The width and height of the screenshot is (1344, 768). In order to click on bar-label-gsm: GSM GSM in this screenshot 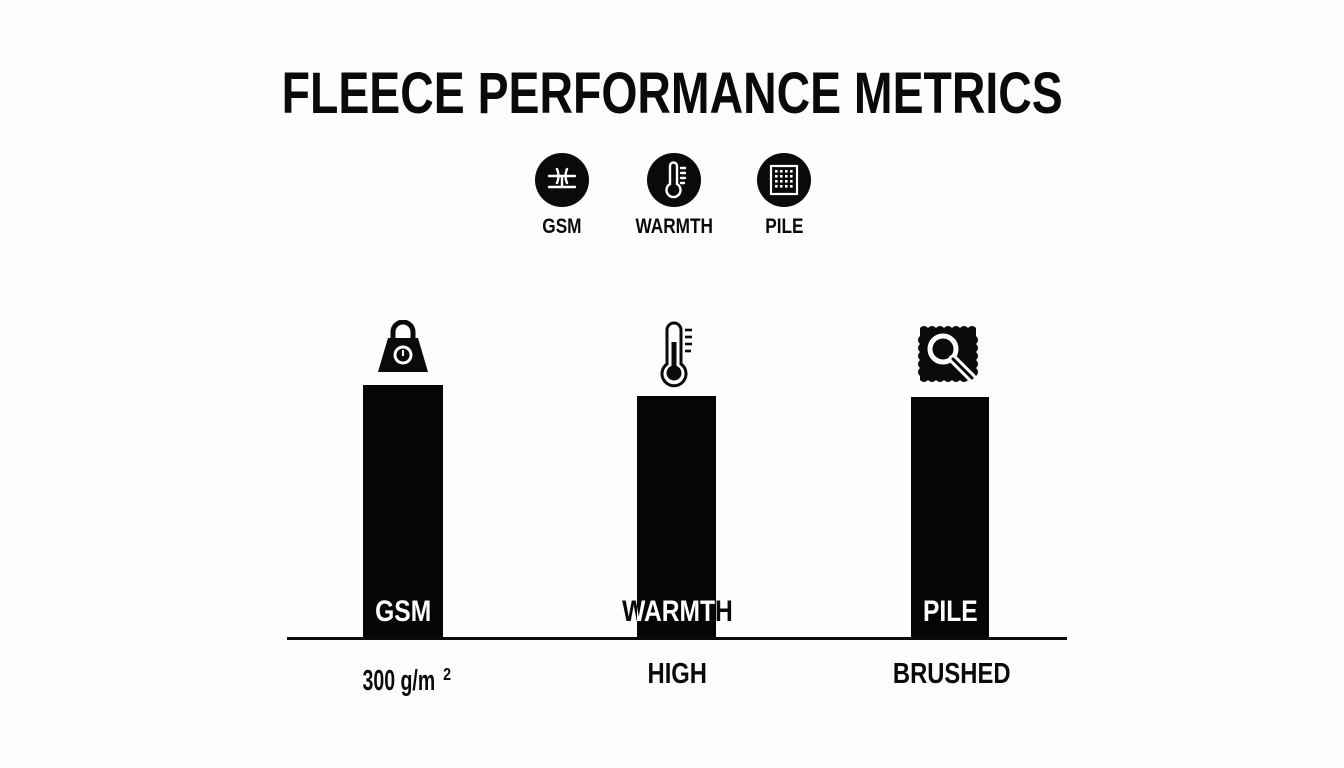, I will do `click(403, 611)`.